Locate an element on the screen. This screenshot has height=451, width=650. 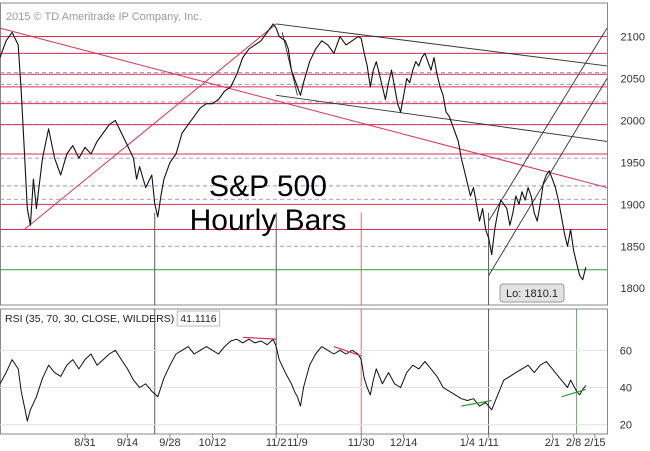
price-y-tick-label: 1950 is located at coordinates (633, 163).